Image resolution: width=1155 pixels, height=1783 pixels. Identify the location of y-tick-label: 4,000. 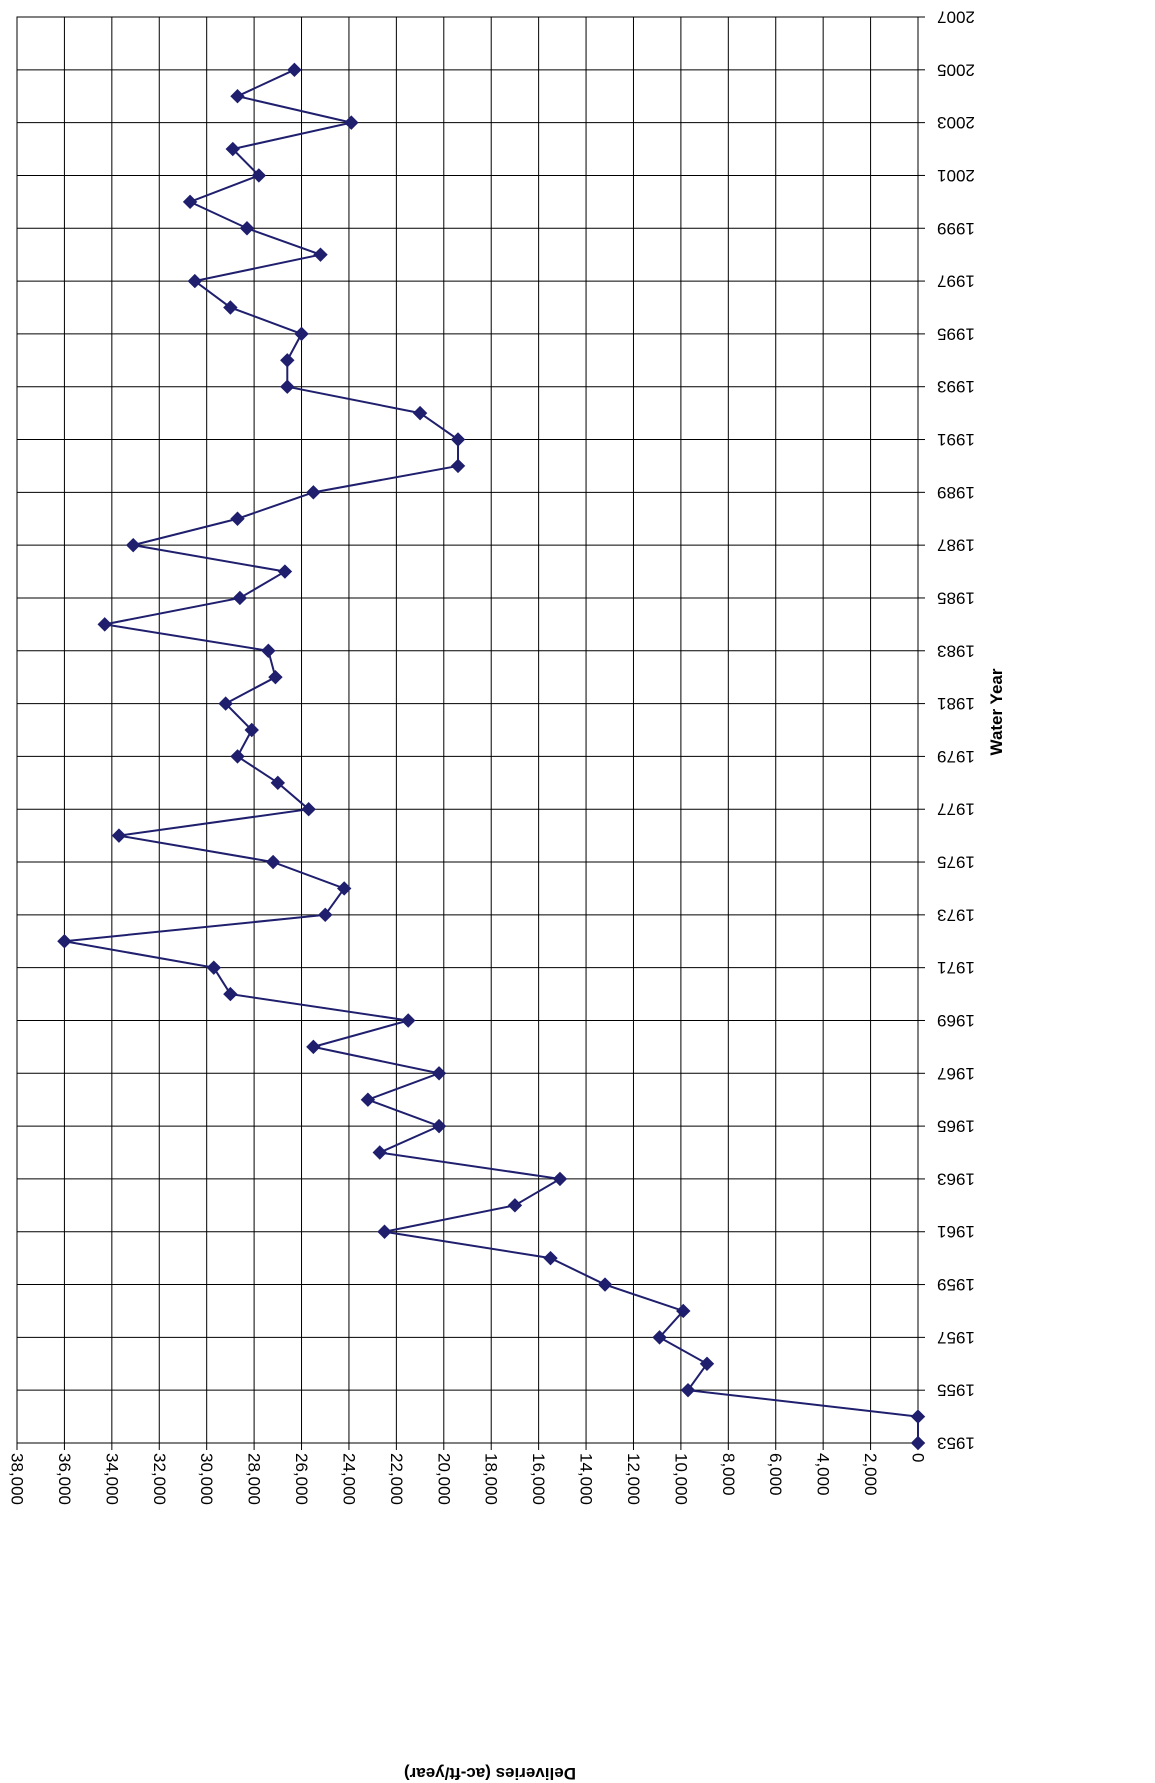
(823, 1474).